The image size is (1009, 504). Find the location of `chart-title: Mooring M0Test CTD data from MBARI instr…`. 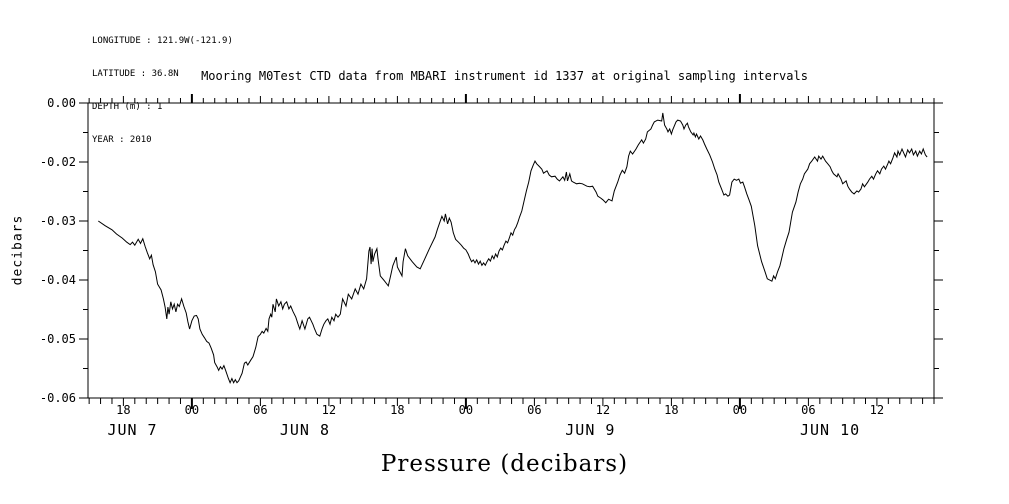

chart-title: Mooring M0Test CTD data from MBARI instr… is located at coordinates (504, 76).